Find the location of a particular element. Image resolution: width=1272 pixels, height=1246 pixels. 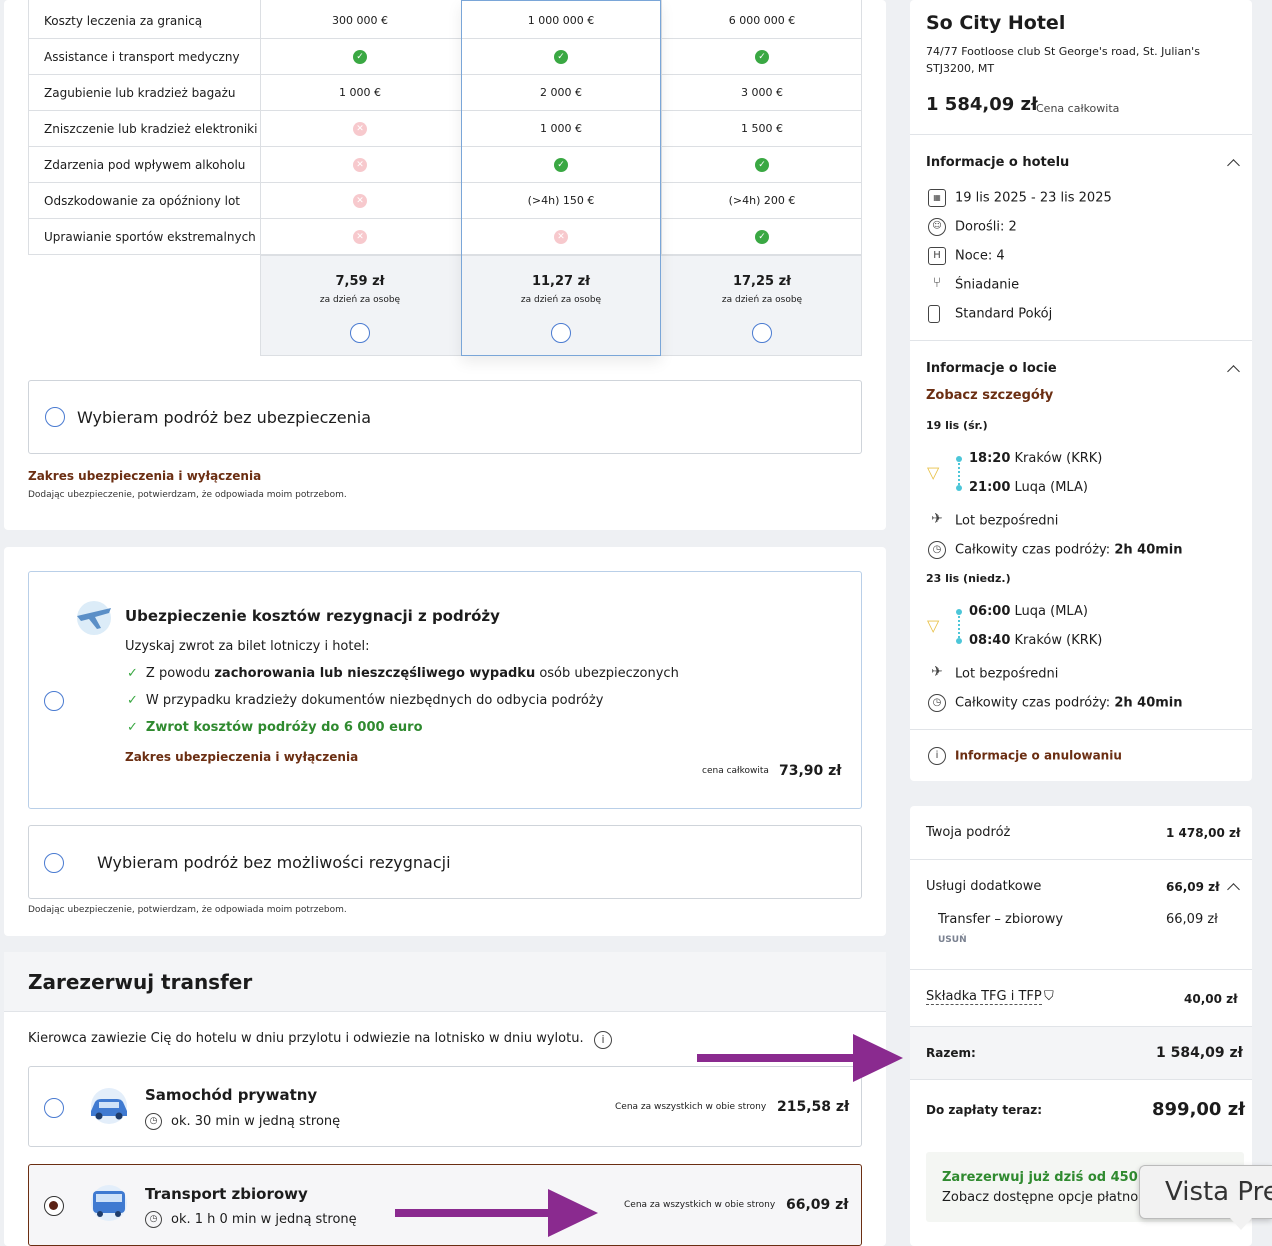

cell-value: (>4h) 150 € is located at coordinates (561, 200).